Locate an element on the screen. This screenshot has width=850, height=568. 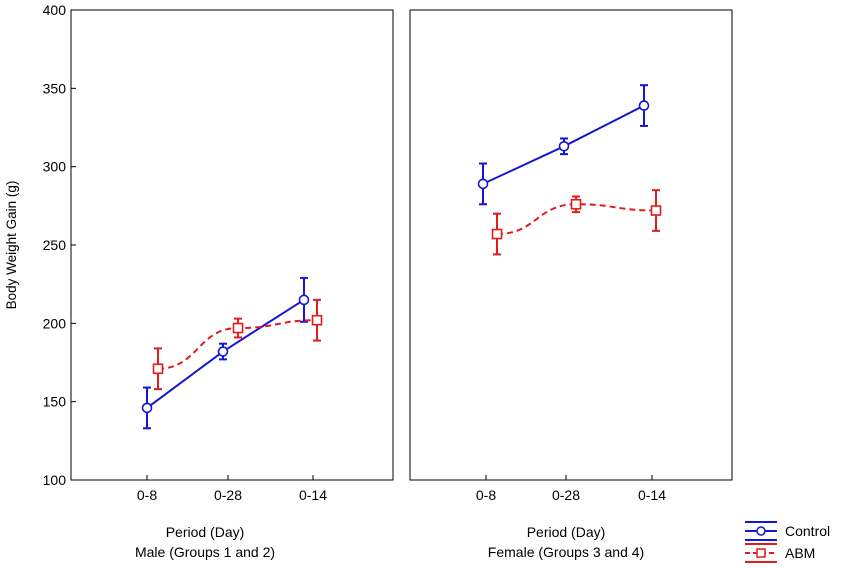
legend: Control ABM is located at coordinates (787, 542).